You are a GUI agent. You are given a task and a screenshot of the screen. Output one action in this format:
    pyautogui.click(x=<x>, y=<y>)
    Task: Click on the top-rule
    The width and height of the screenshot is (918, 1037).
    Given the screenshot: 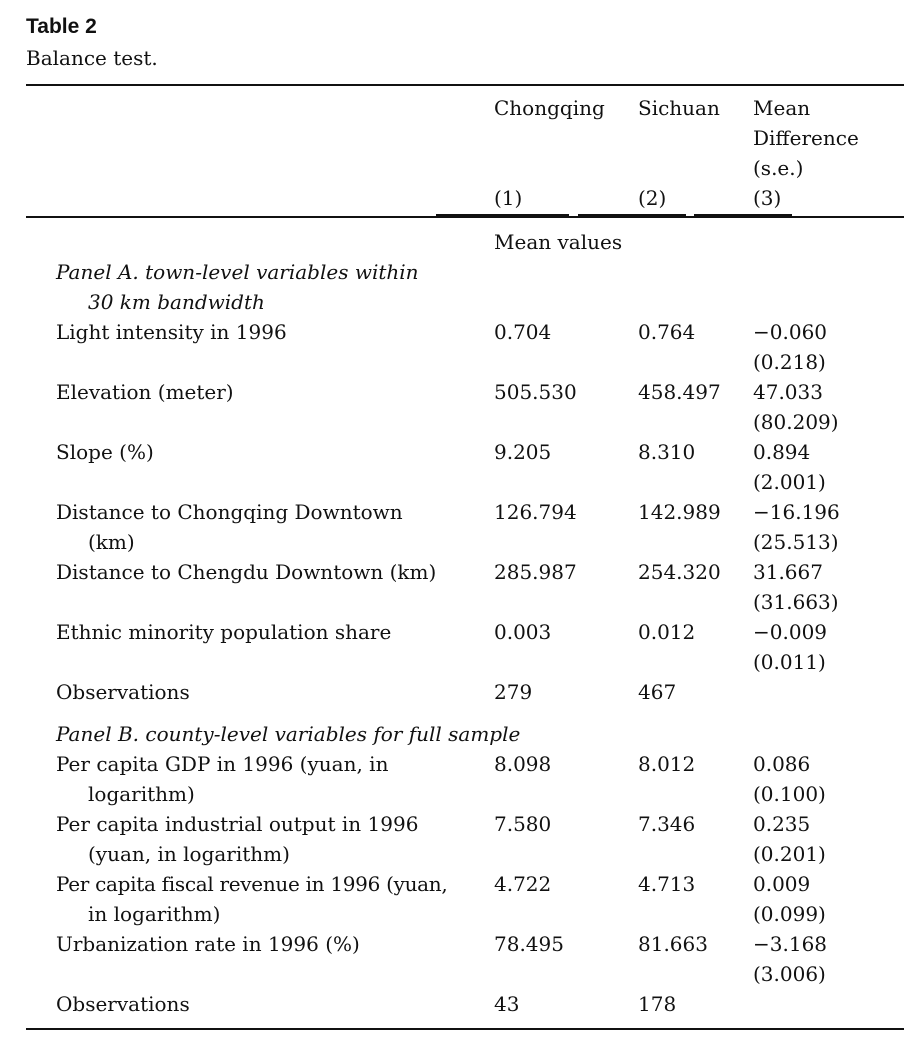 What is the action you would take?
    pyautogui.click(x=465, y=85)
    